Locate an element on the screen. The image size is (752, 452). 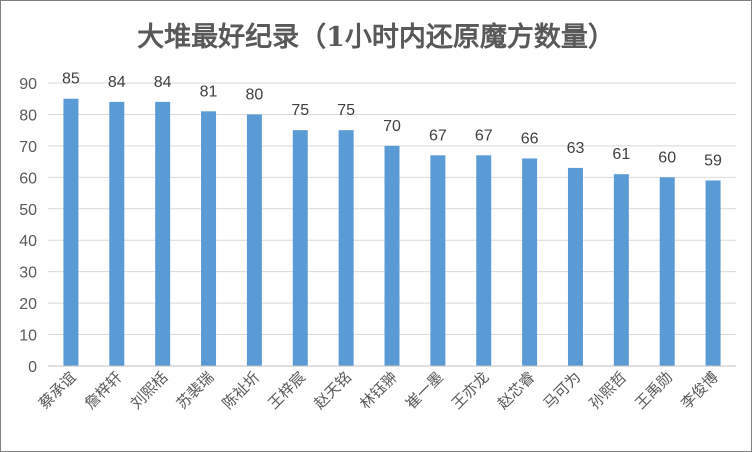
y-tick-label: 30 is located at coordinates (28, 273).